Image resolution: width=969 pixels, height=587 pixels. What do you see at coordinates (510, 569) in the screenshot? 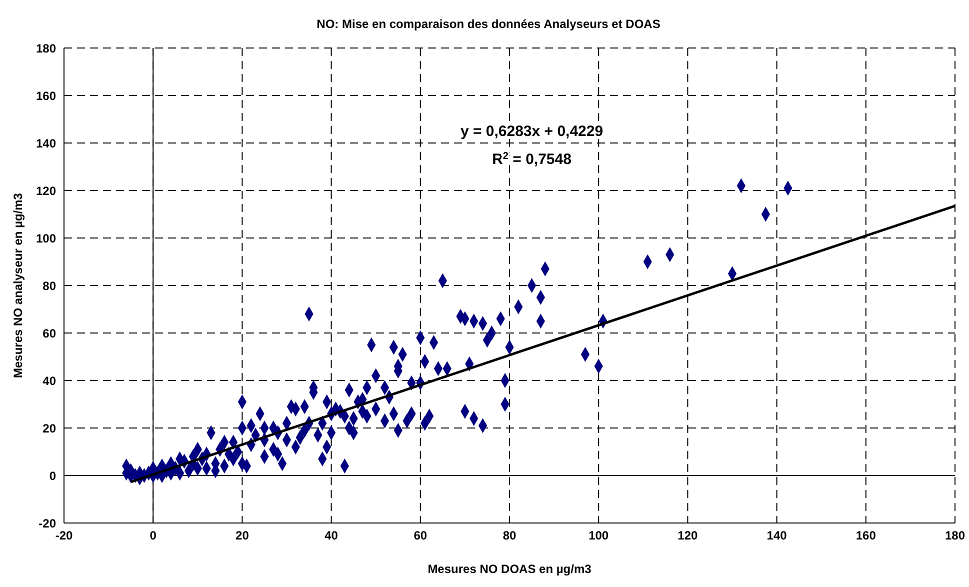
I see `x-axis-title: Mesures NO DOAS en µg/m3` at bounding box center [510, 569].